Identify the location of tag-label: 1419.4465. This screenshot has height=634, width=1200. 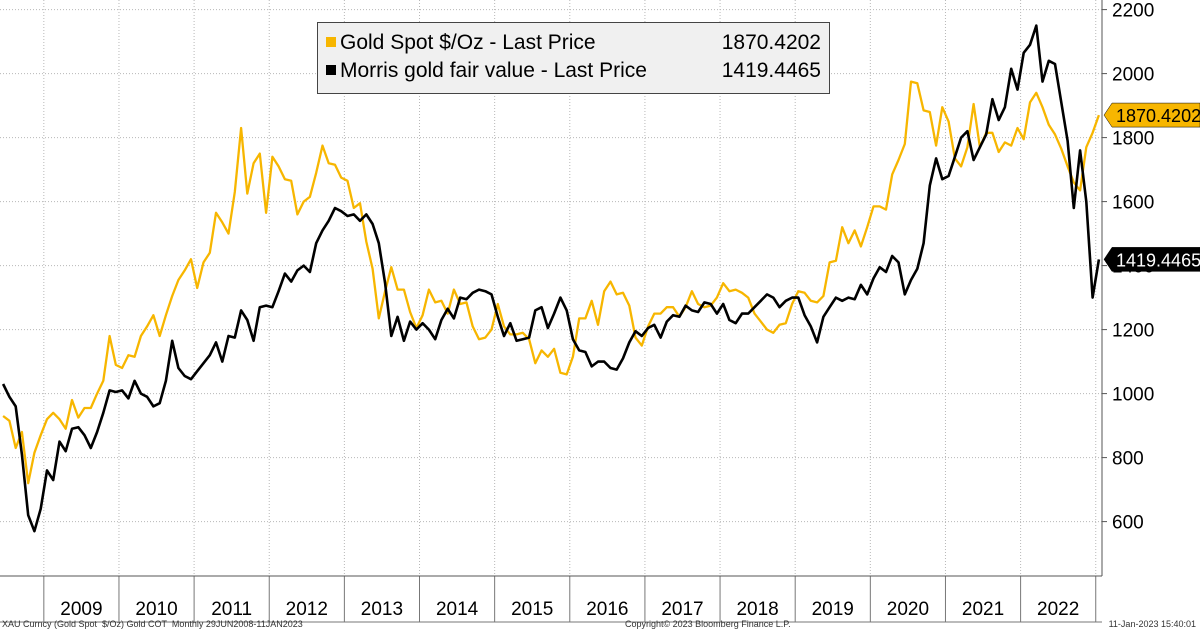
(1158, 260).